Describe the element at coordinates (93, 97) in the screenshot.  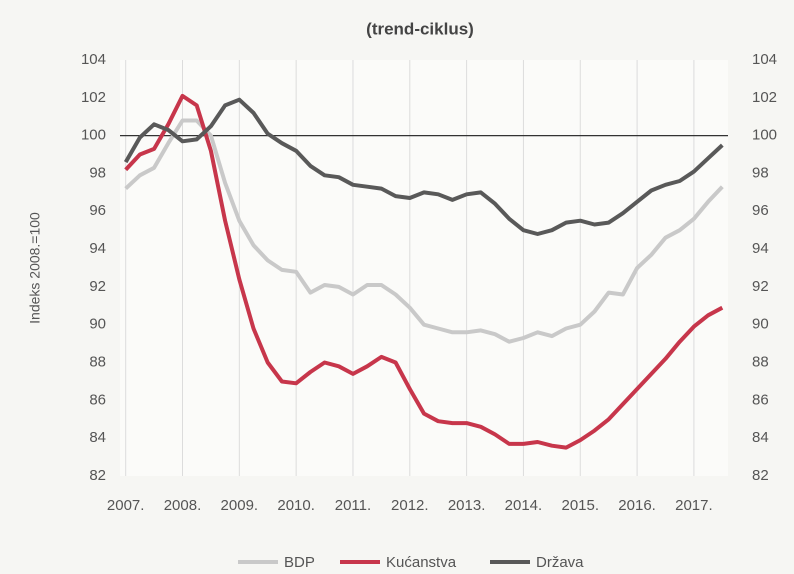
I see `y-tick-label: 102` at that location.